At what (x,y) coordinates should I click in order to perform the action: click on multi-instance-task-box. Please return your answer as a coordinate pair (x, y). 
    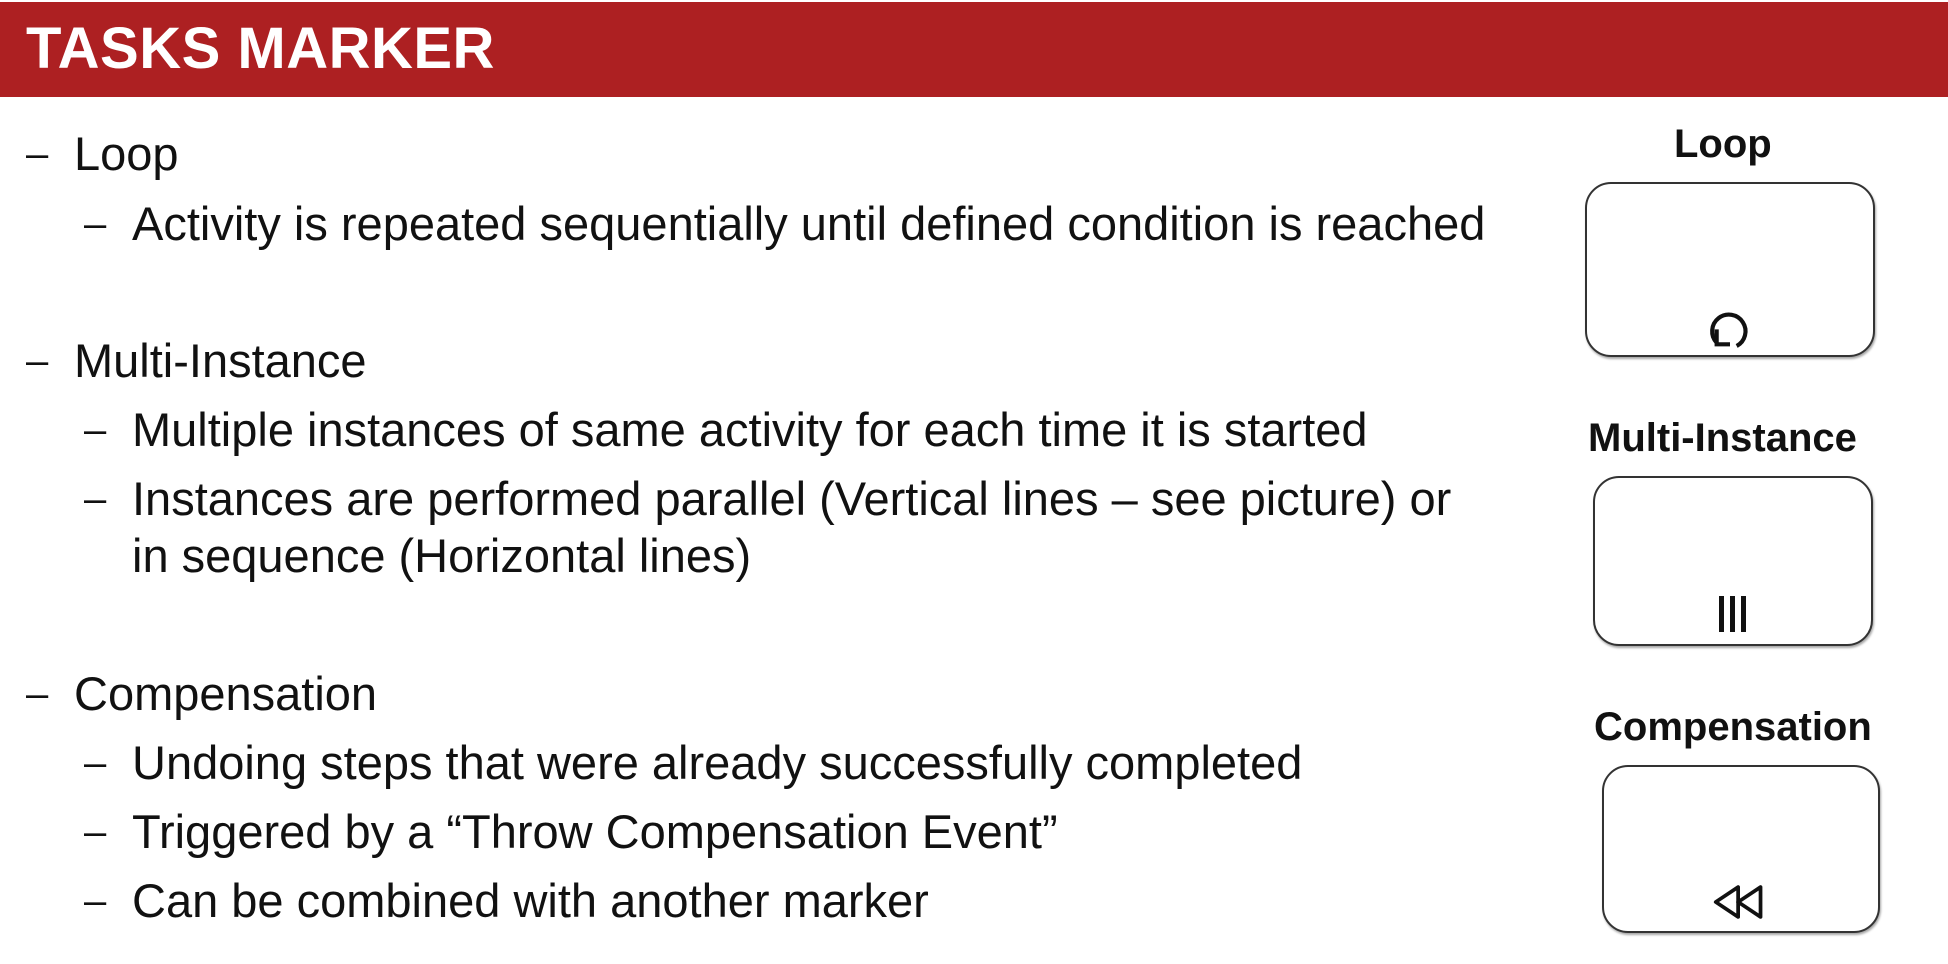
    Looking at the image, I should click on (1733, 561).